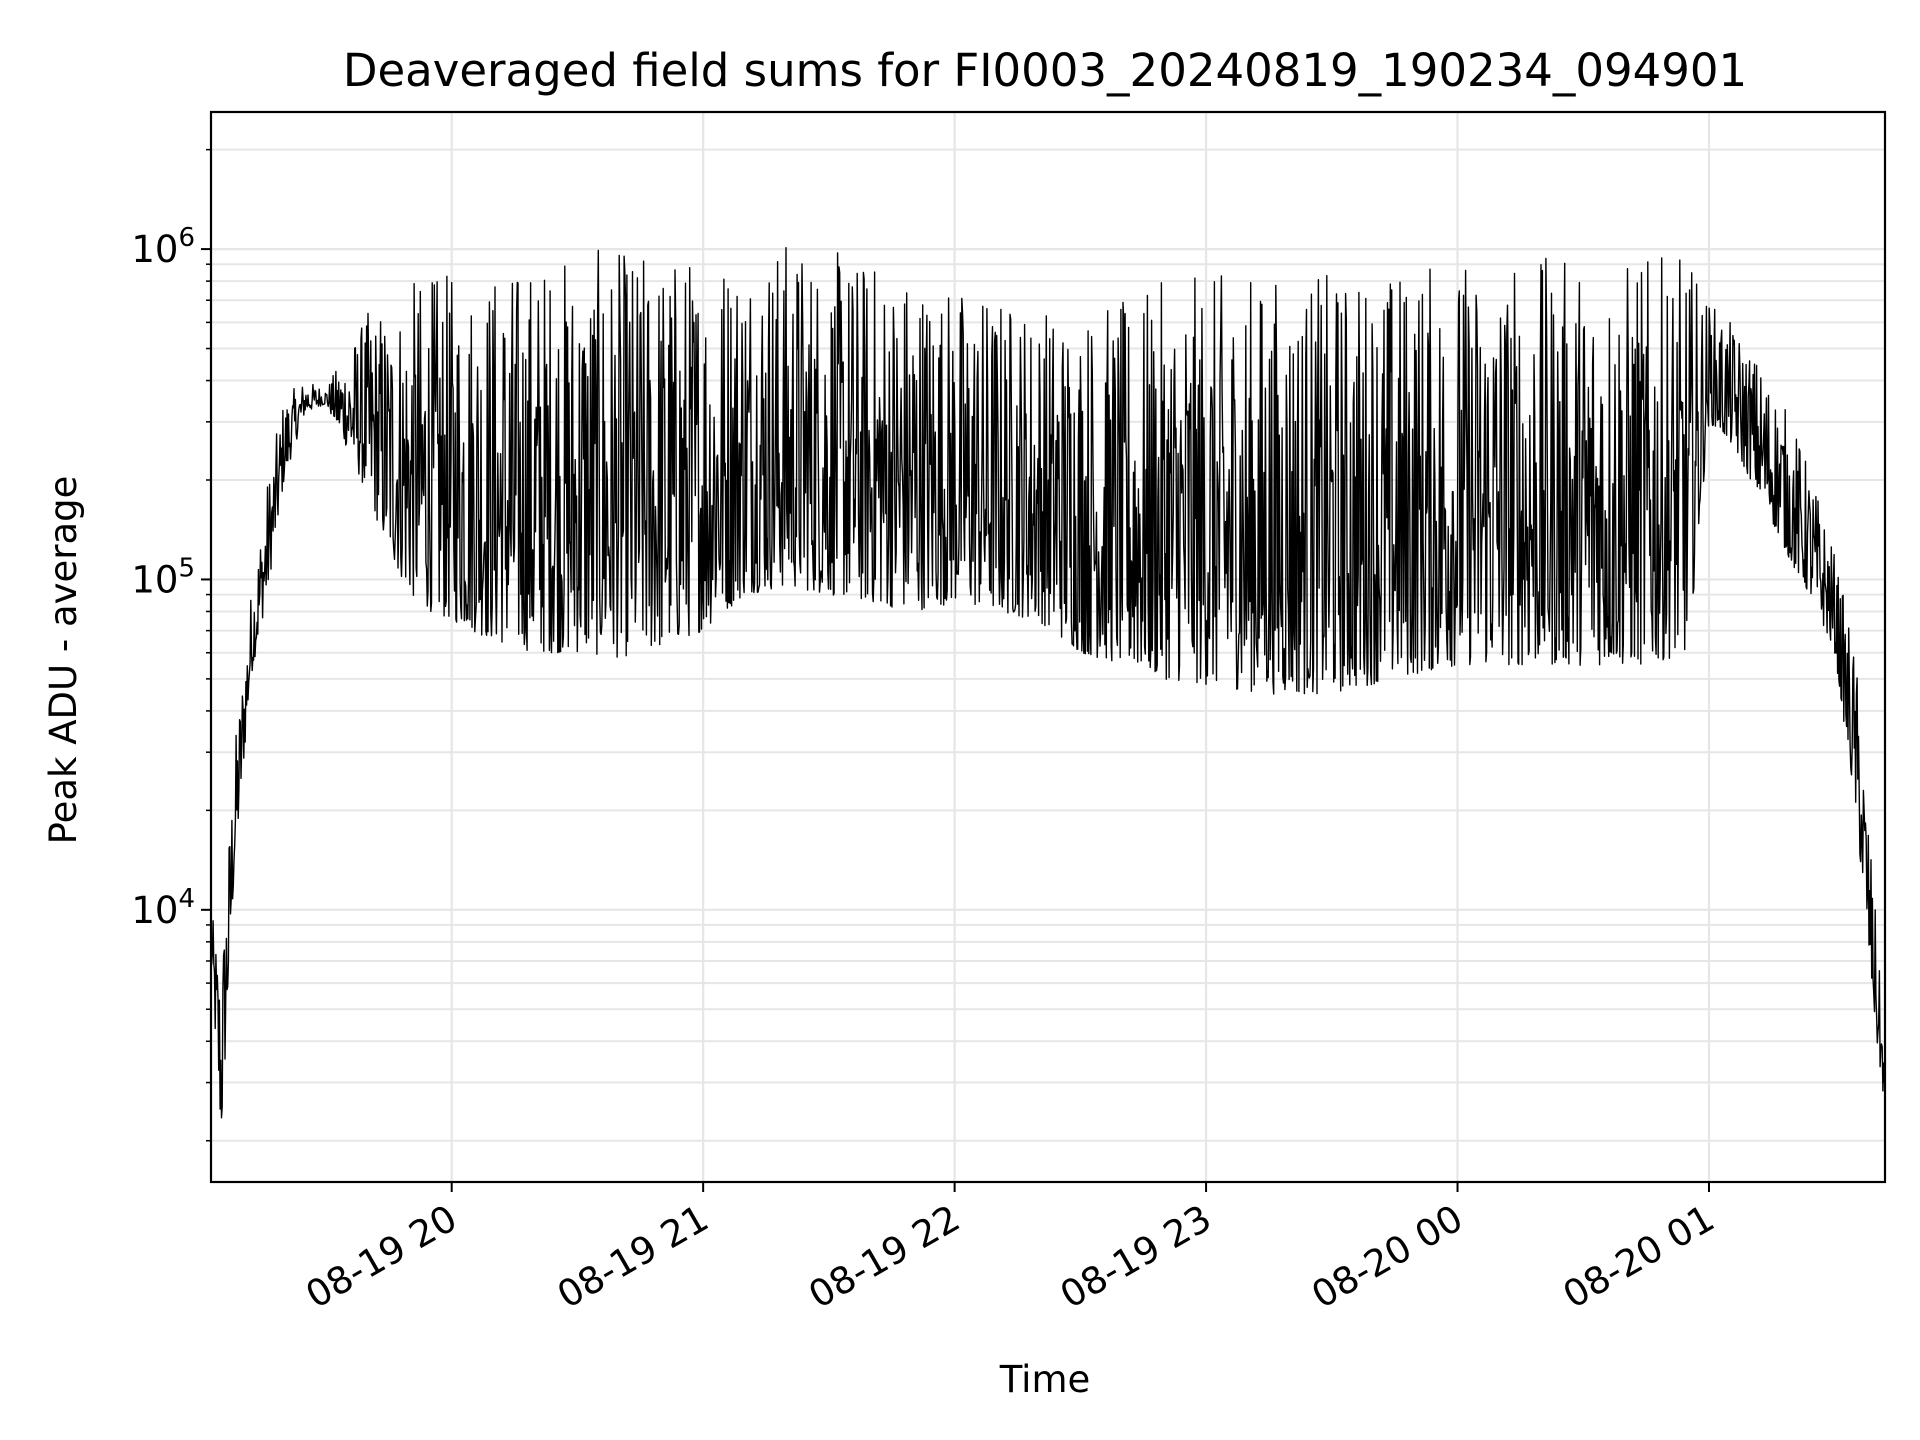 This screenshot has width=1920, height=1440. What do you see at coordinates (163, 908) in the screenshot?
I see `y-tick-label: 104` at bounding box center [163, 908].